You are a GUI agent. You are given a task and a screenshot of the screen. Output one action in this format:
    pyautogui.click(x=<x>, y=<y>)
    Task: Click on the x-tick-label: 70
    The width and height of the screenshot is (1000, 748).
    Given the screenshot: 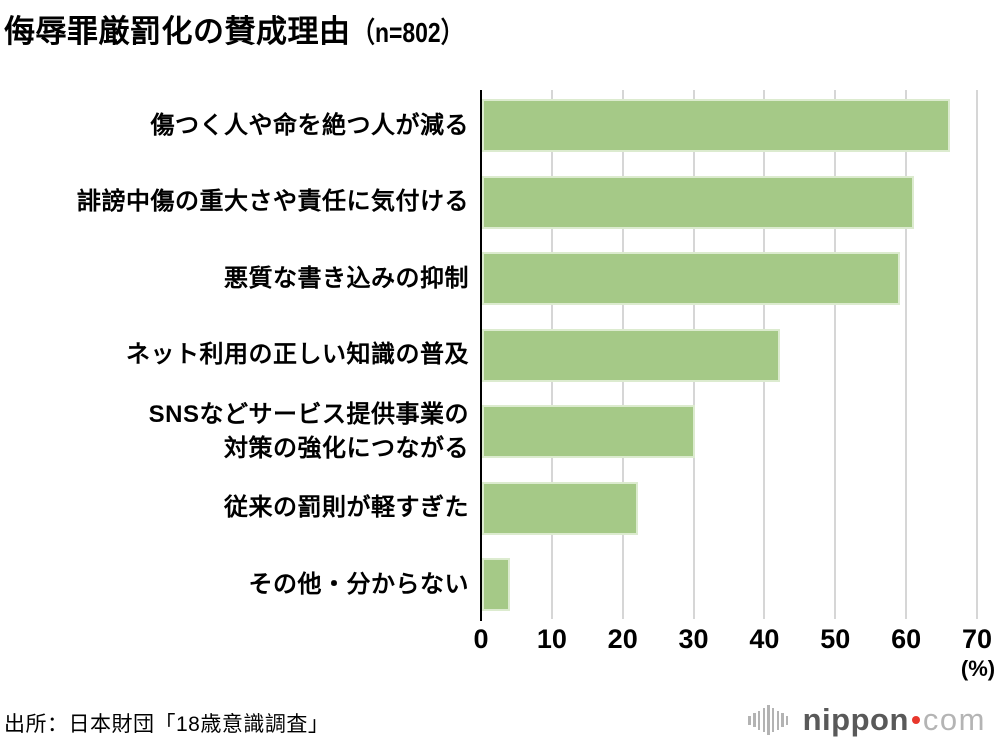 What is the action you would take?
    pyautogui.click(x=977, y=639)
    